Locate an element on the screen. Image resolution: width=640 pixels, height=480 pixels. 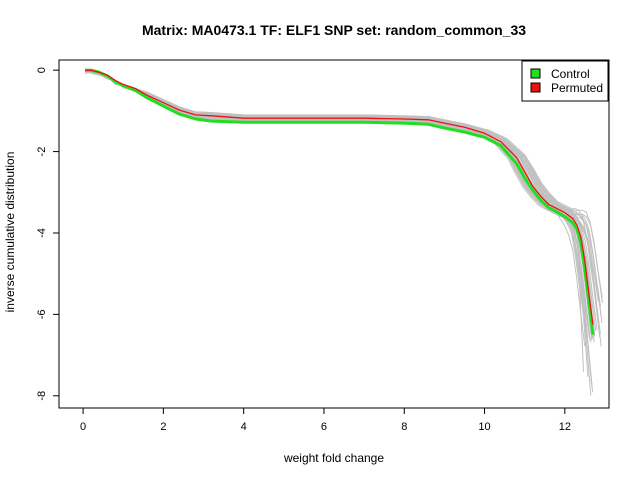
legend-label-control: Control is located at coordinates (570, 74).